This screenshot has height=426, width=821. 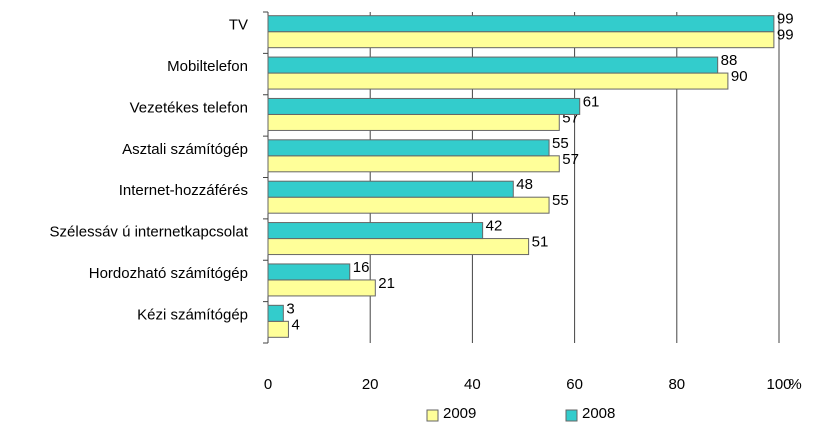 What do you see at coordinates (192, 314) in the screenshot?
I see `y-tick-label: Kézi számítógép` at bounding box center [192, 314].